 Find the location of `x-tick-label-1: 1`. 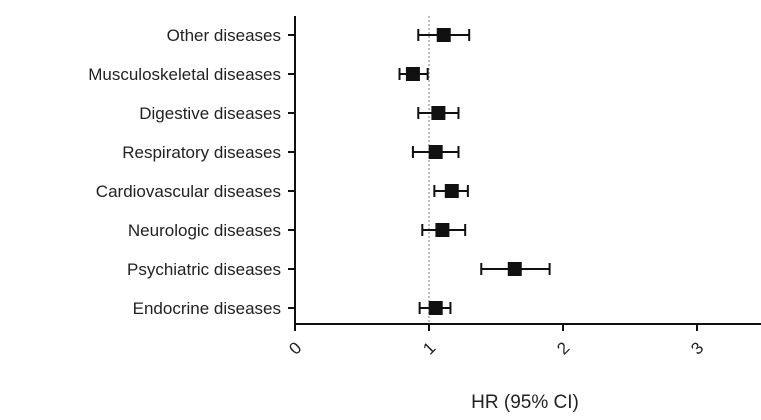

x-tick-label-1: 1 is located at coordinates (429, 348).